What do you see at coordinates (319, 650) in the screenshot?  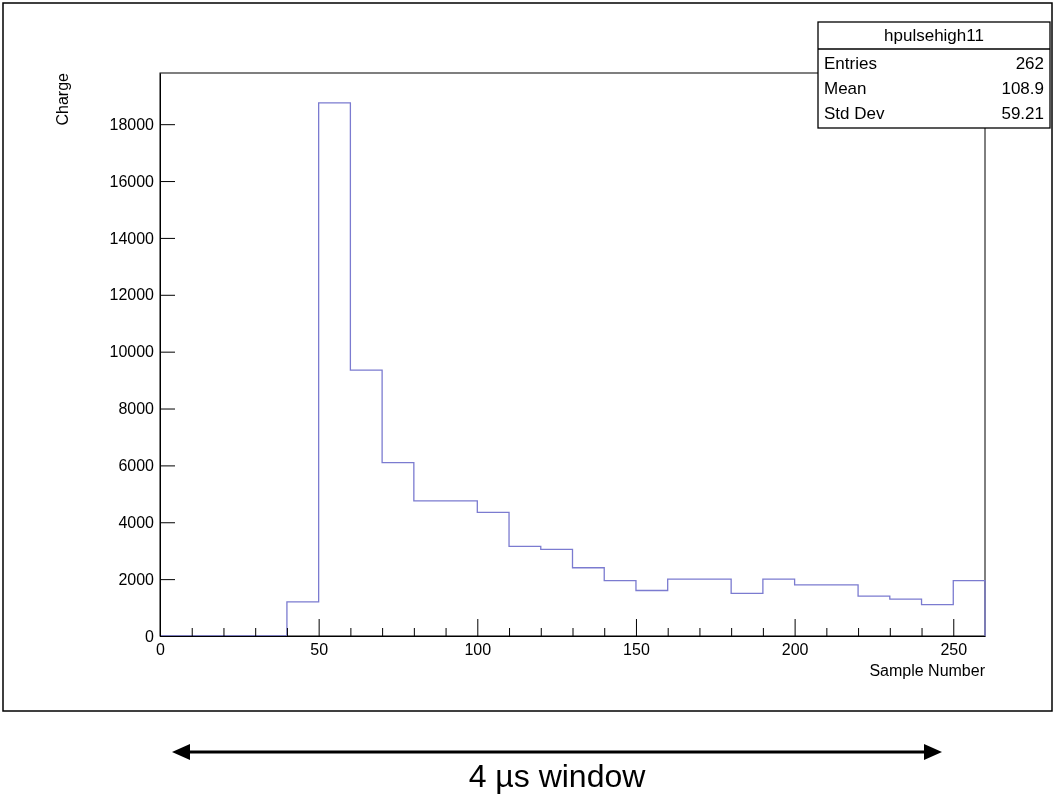 I see `x-tick-label: 50` at bounding box center [319, 650].